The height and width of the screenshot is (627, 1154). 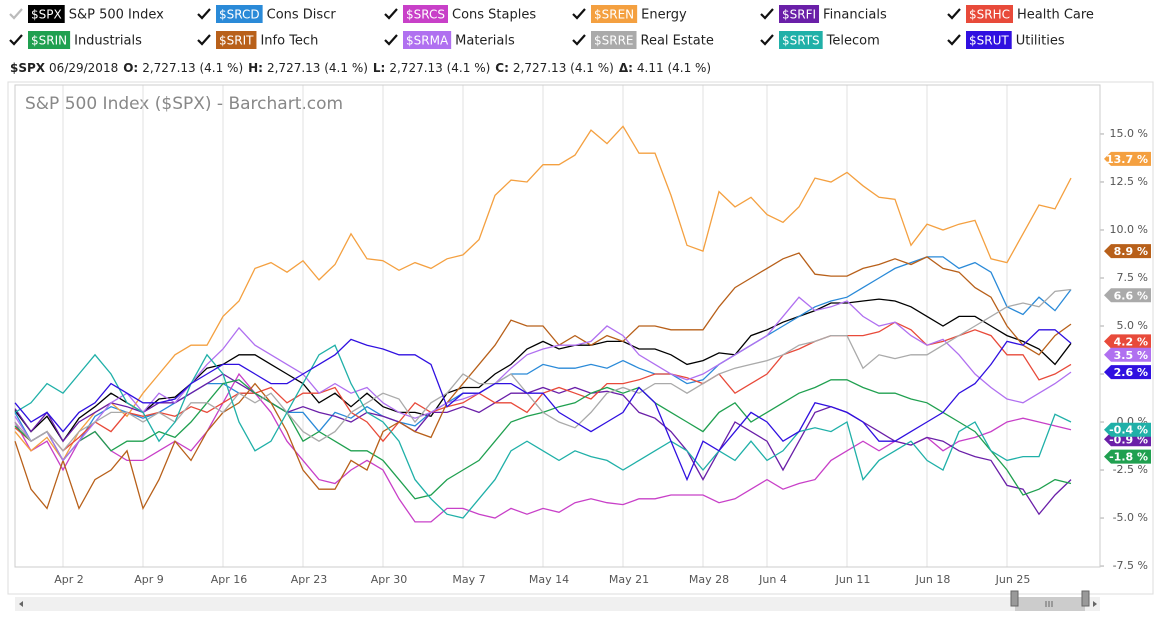 What do you see at coordinates (502, 68) in the screenshot?
I see `field-key: C:` at bounding box center [502, 68].